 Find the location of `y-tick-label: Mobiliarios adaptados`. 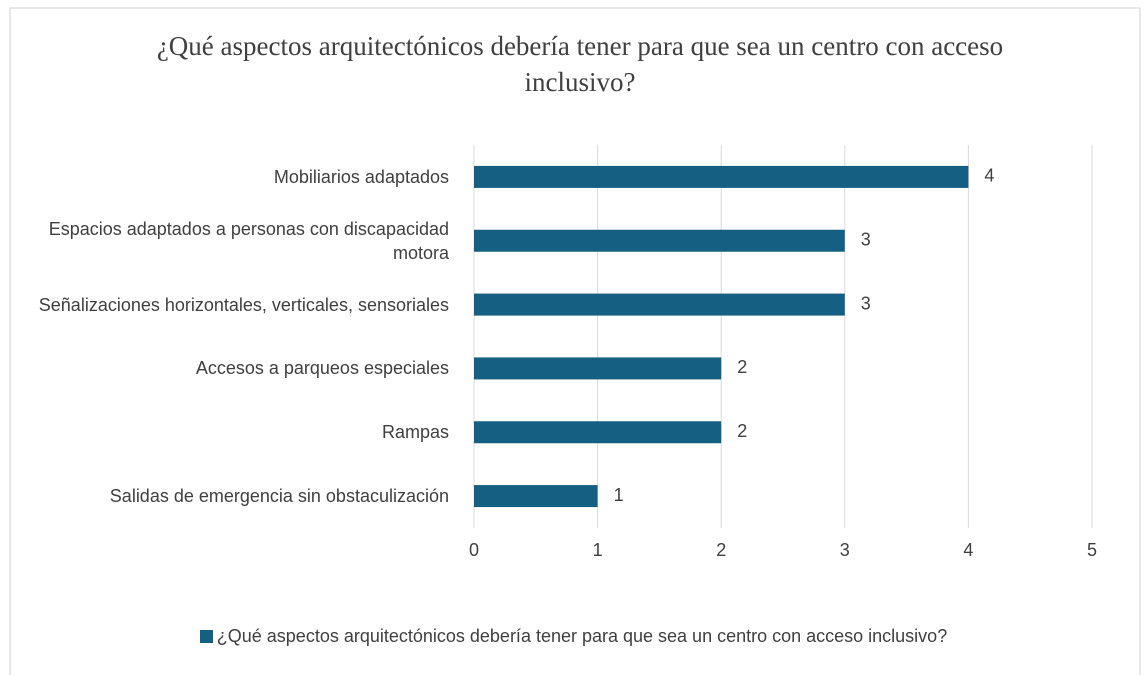

y-tick-label: Mobiliarios adaptados is located at coordinates (361, 176).